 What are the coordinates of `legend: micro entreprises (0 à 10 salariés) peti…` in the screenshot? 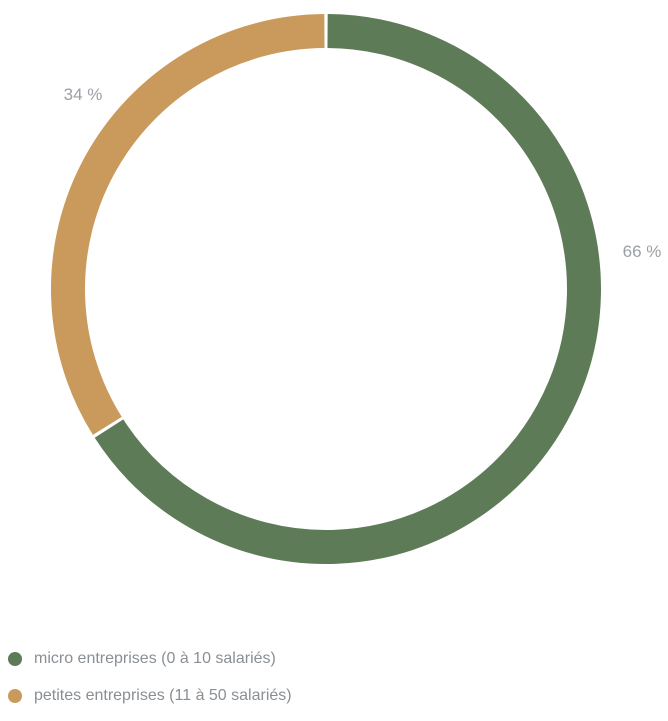 It's located at (150, 684).